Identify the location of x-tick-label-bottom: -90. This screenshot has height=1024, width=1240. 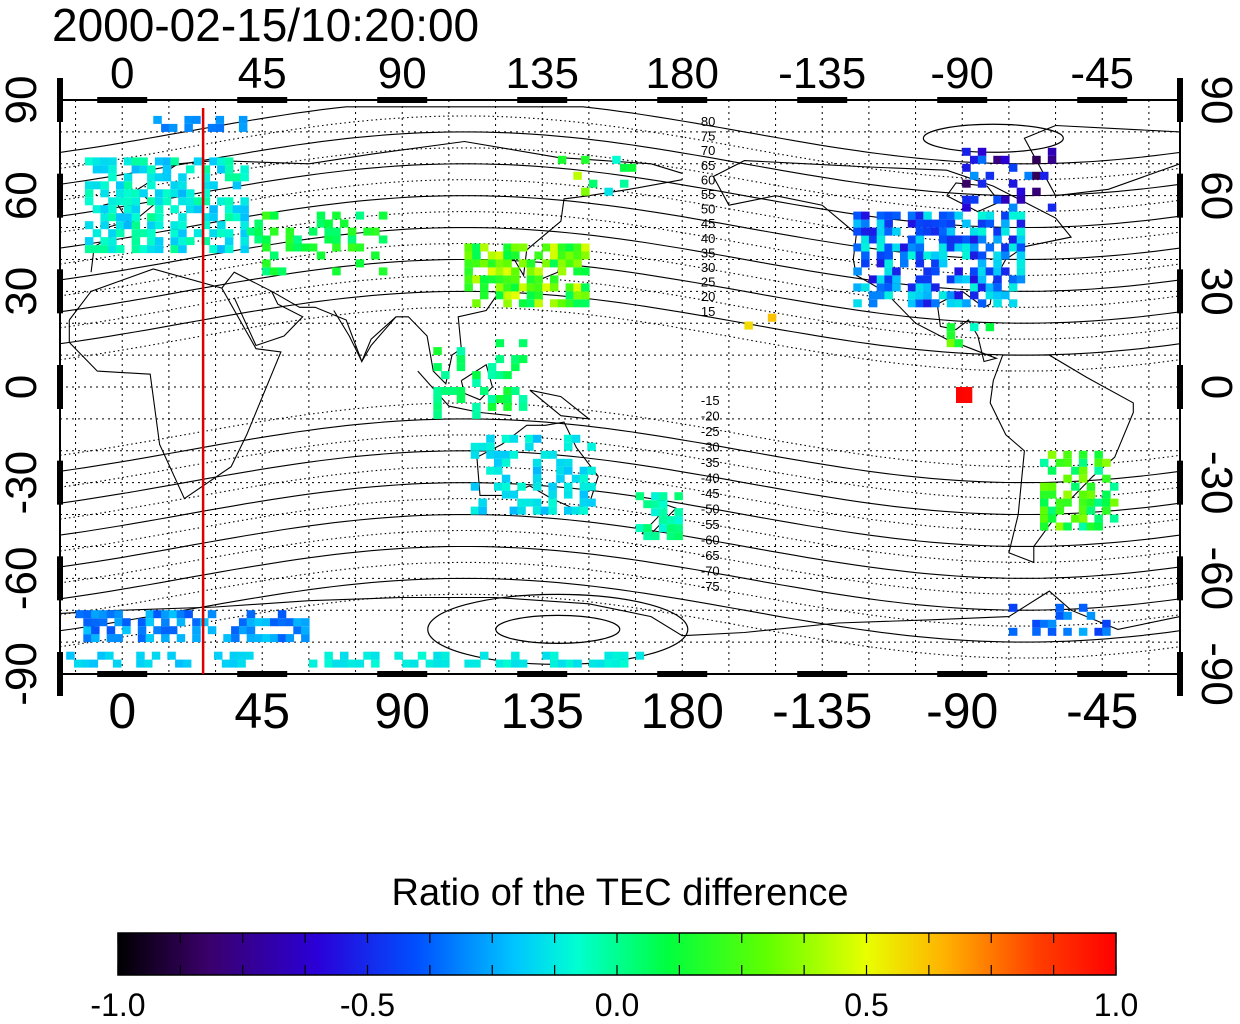
(962, 711).